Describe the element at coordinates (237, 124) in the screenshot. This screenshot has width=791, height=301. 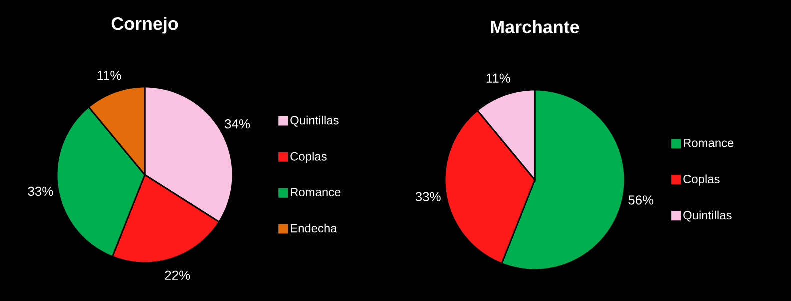
I see `data-label: 34%` at that location.